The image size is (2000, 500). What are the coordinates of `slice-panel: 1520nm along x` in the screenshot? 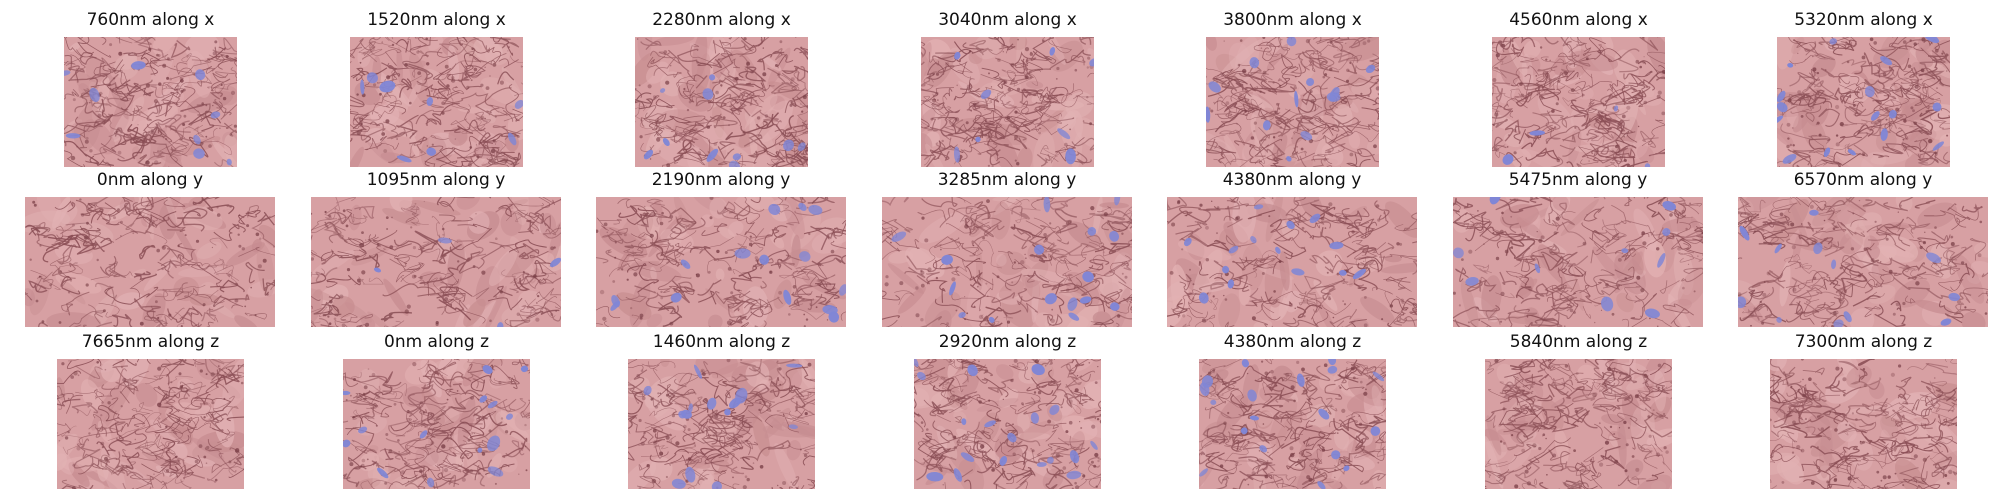 It's located at (436, 88).